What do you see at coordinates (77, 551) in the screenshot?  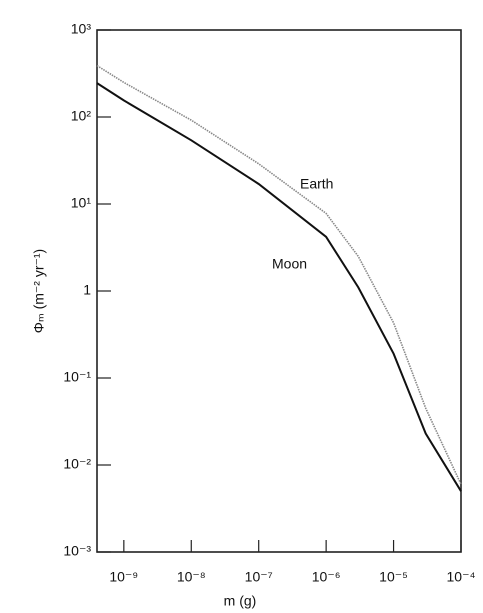 I see `y-tick-label: 10⁻³` at bounding box center [77, 551].